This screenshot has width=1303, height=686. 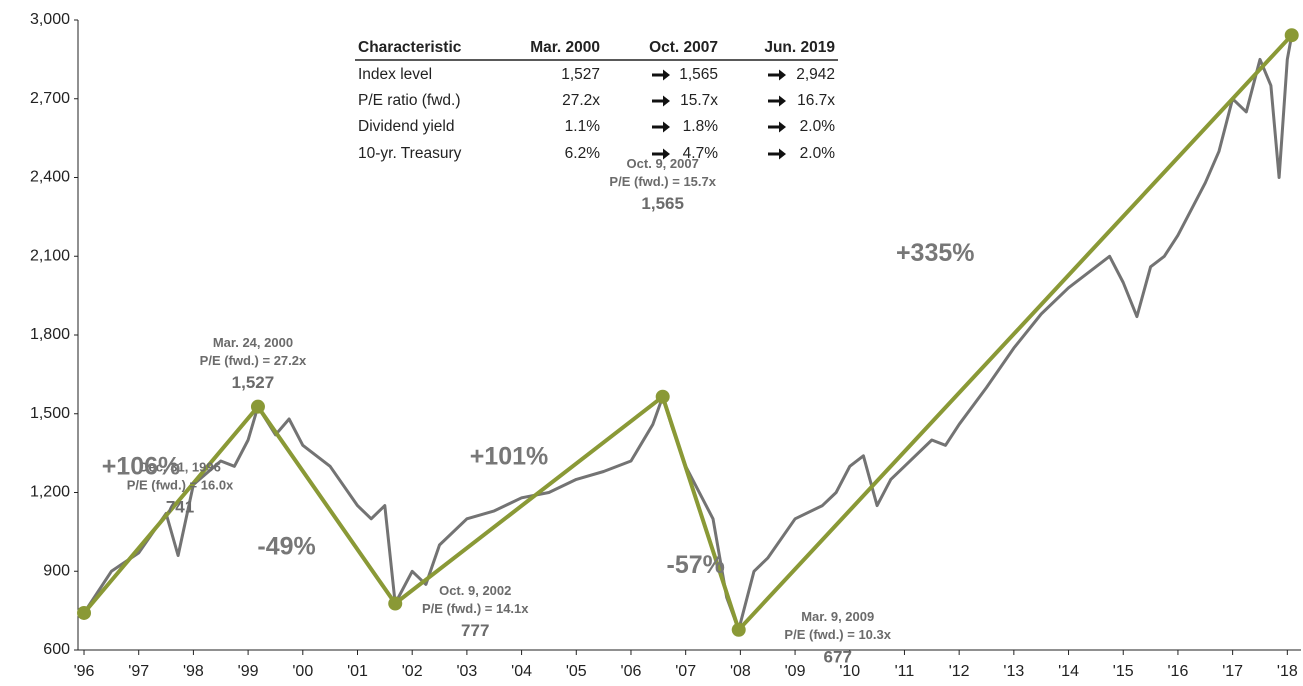 I want to click on x-tick-label: '18, so click(x=1287, y=671).